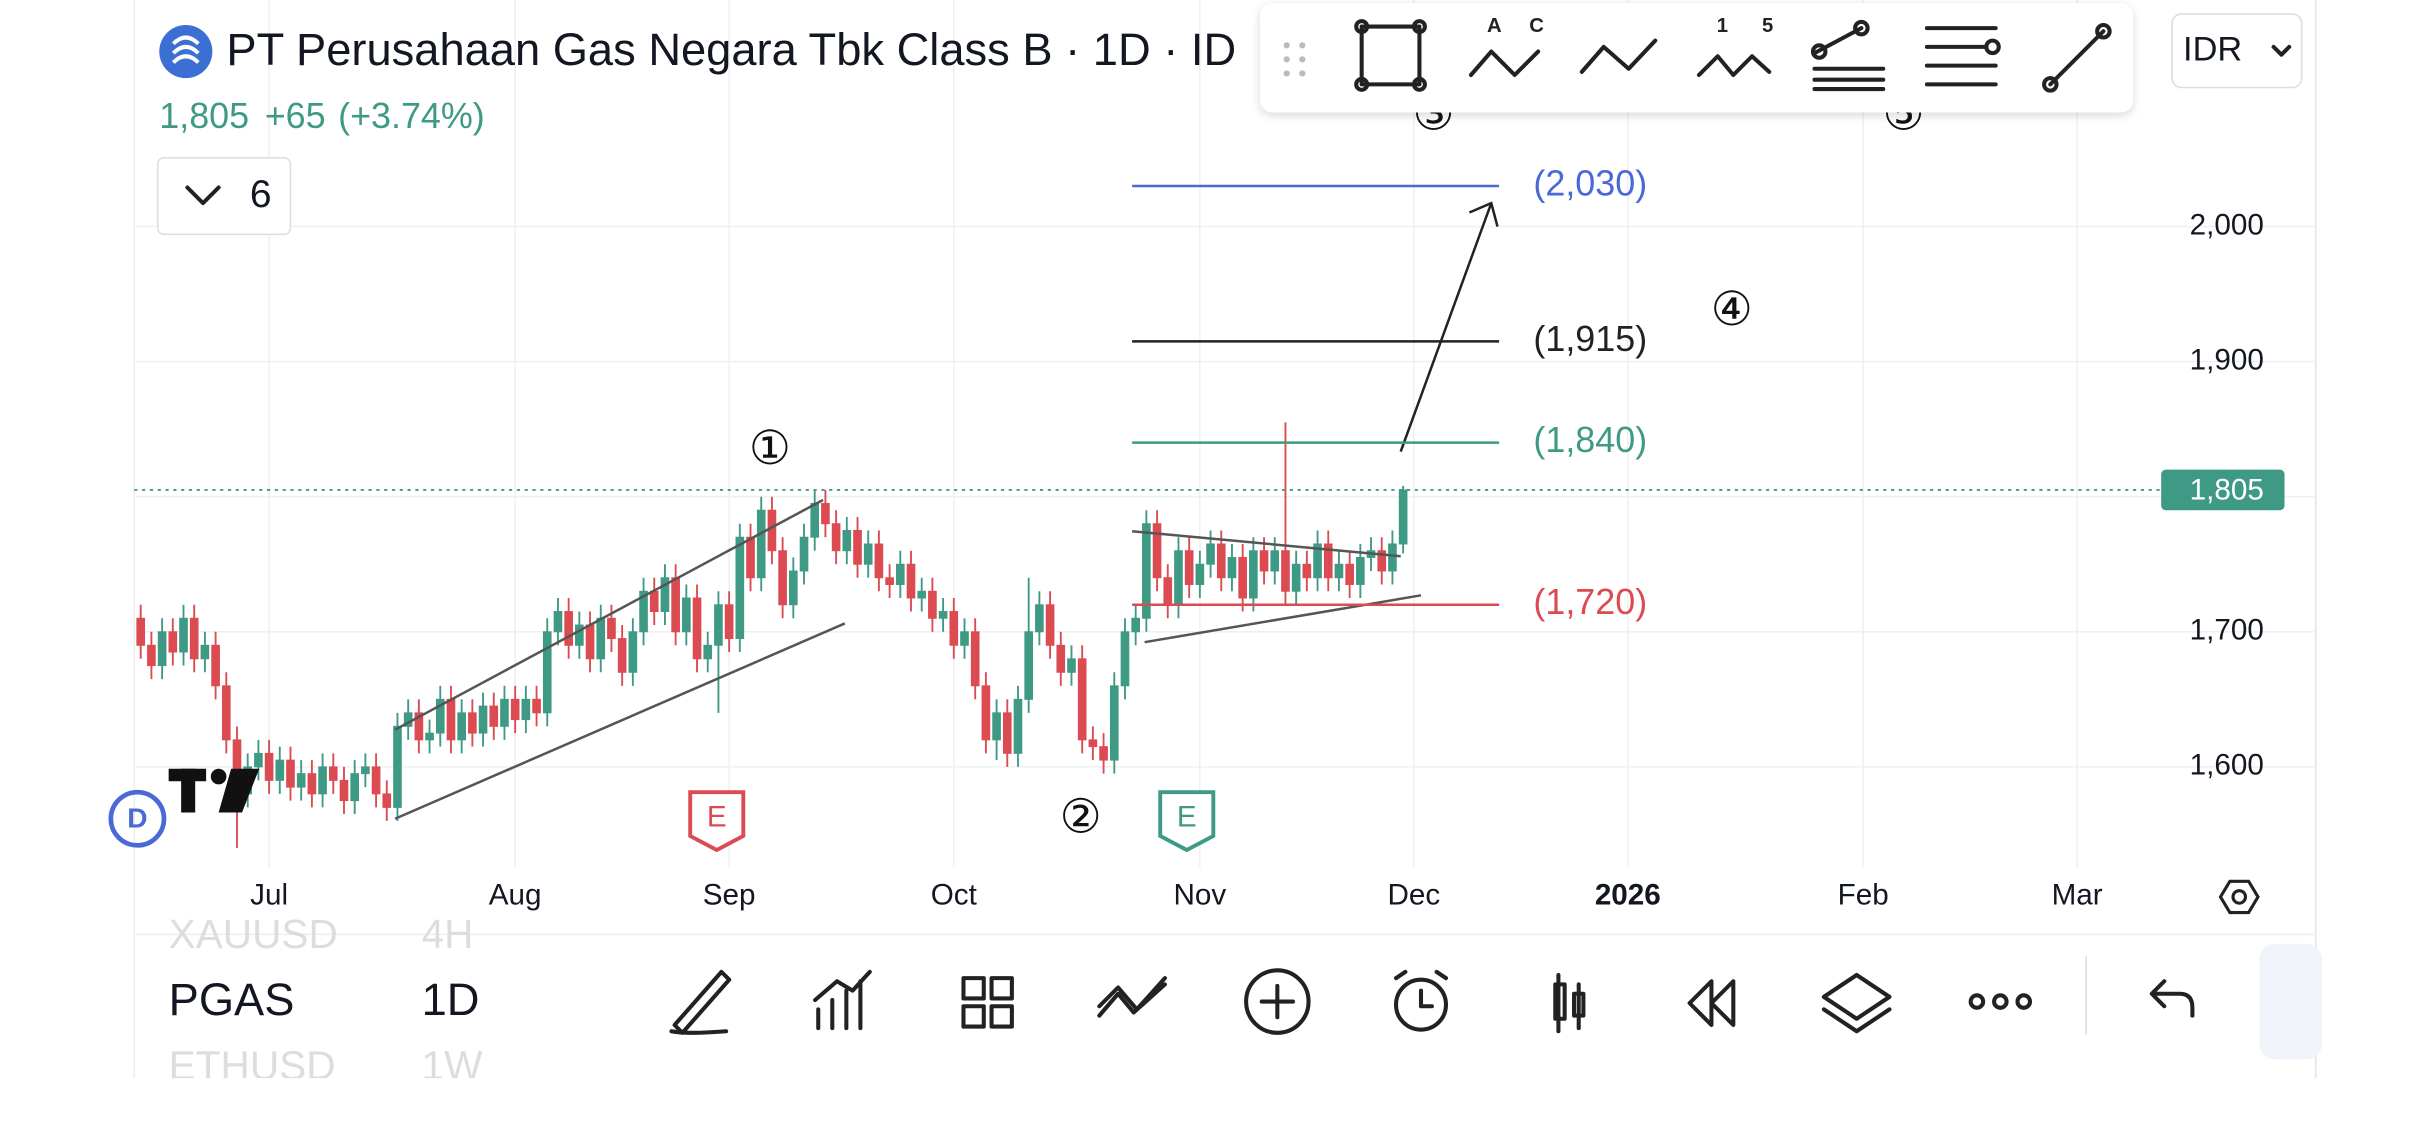 Image resolution: width=2436 pixels, height=1125 pixels. Describe the element at coordinates (448, 934) in the screenshot. I see `interval-ghost: 4H` at that location.